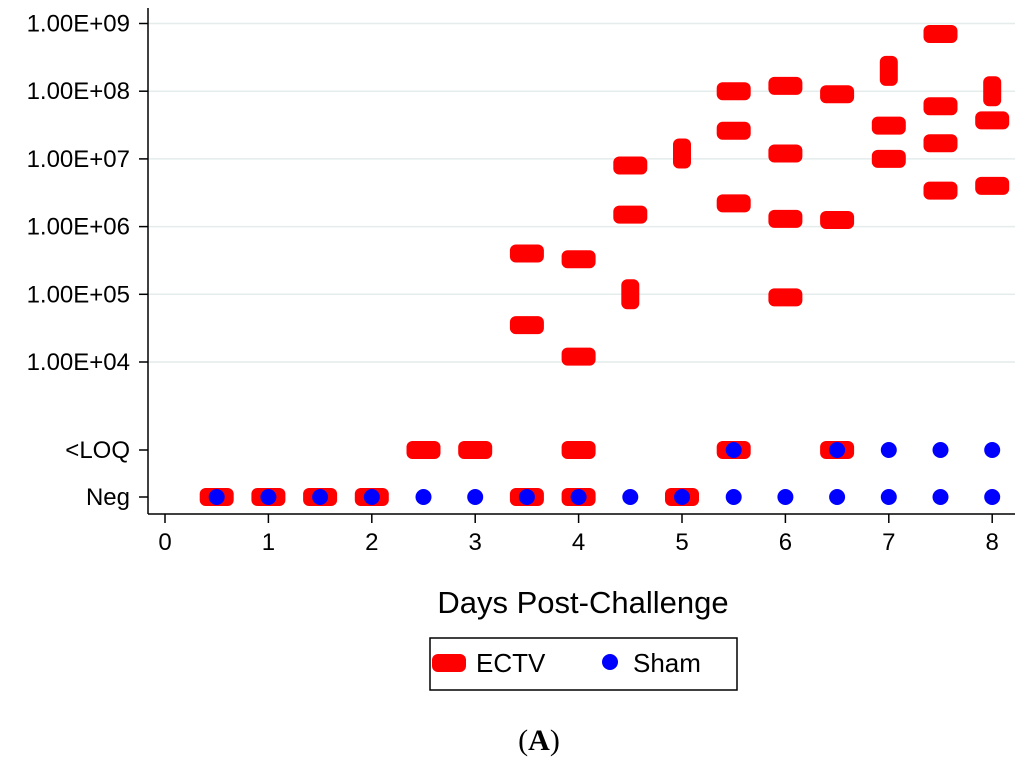 The image size is (1024, 766). I want to click on x-tick-label: 4, so click(578, 542).